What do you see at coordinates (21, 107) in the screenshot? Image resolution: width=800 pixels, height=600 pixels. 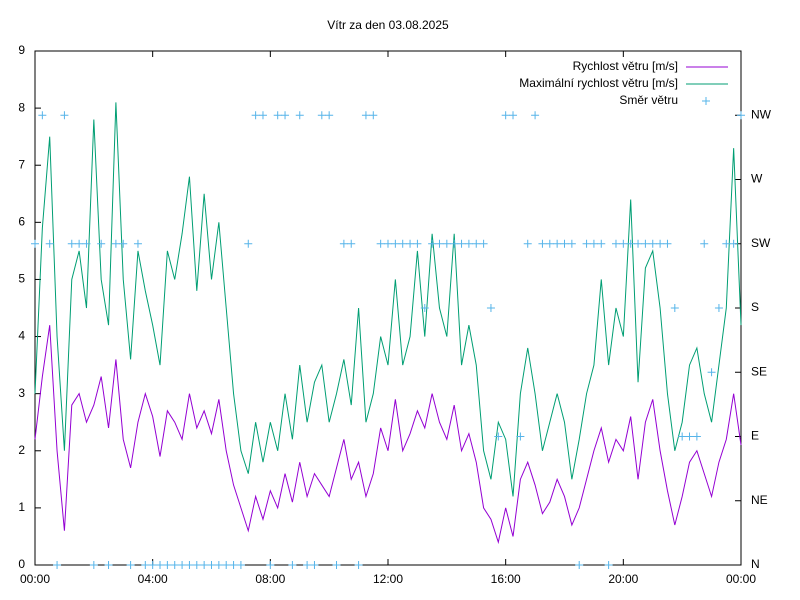 I see `y-tick-label: 8` at bounding box center [21, 107].